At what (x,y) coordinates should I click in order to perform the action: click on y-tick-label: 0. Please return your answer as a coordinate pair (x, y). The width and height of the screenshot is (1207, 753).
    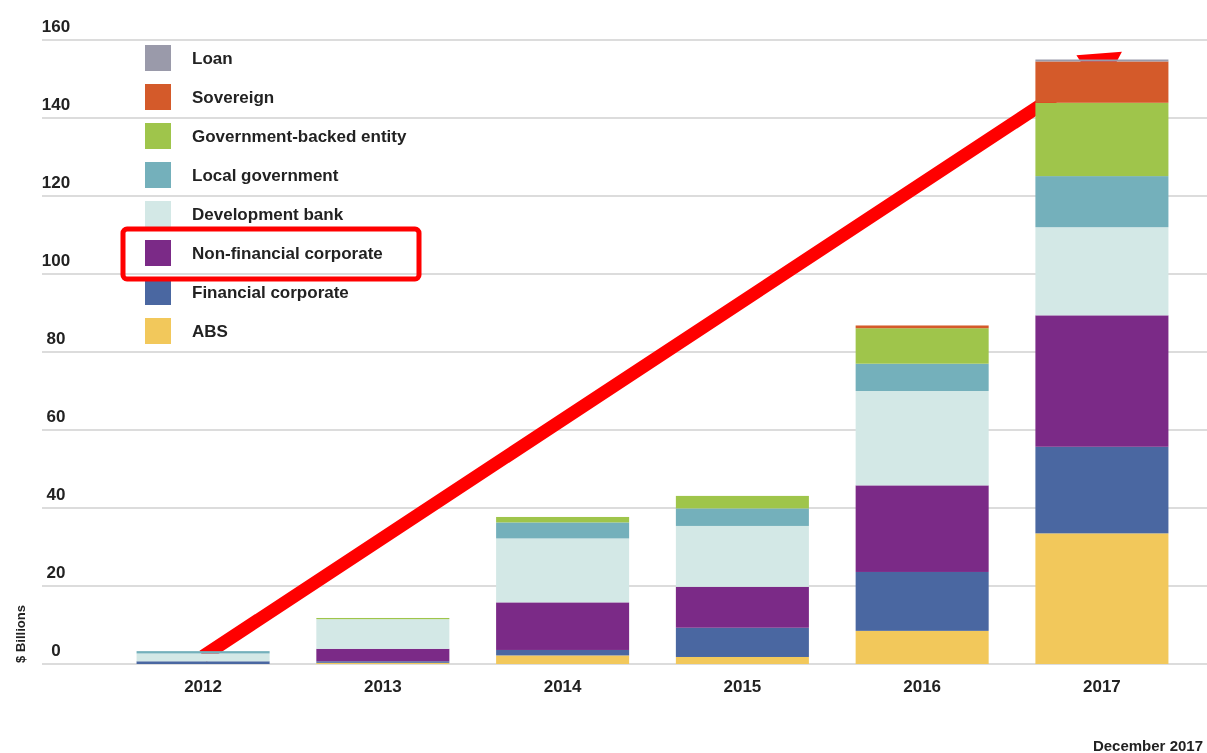
    Looking at the image, I should click on (56, 650).